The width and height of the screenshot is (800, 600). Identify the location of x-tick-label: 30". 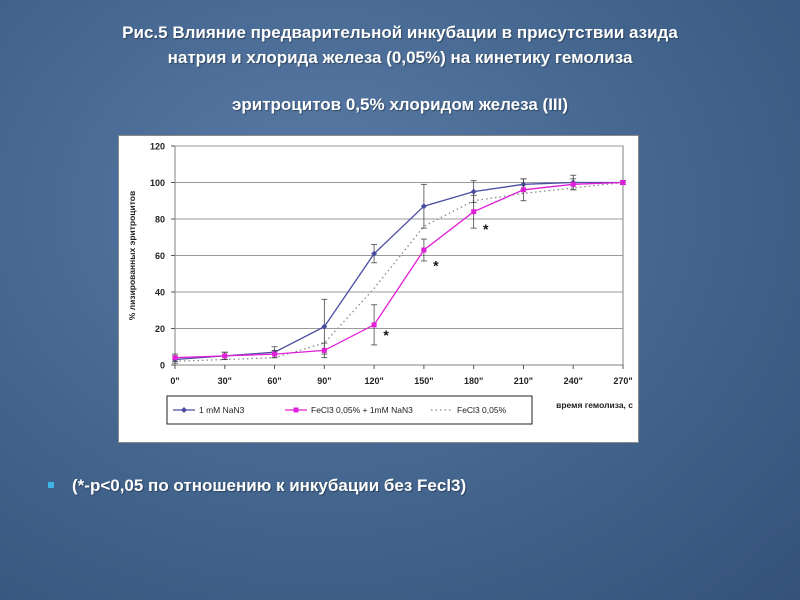
(225, 381).